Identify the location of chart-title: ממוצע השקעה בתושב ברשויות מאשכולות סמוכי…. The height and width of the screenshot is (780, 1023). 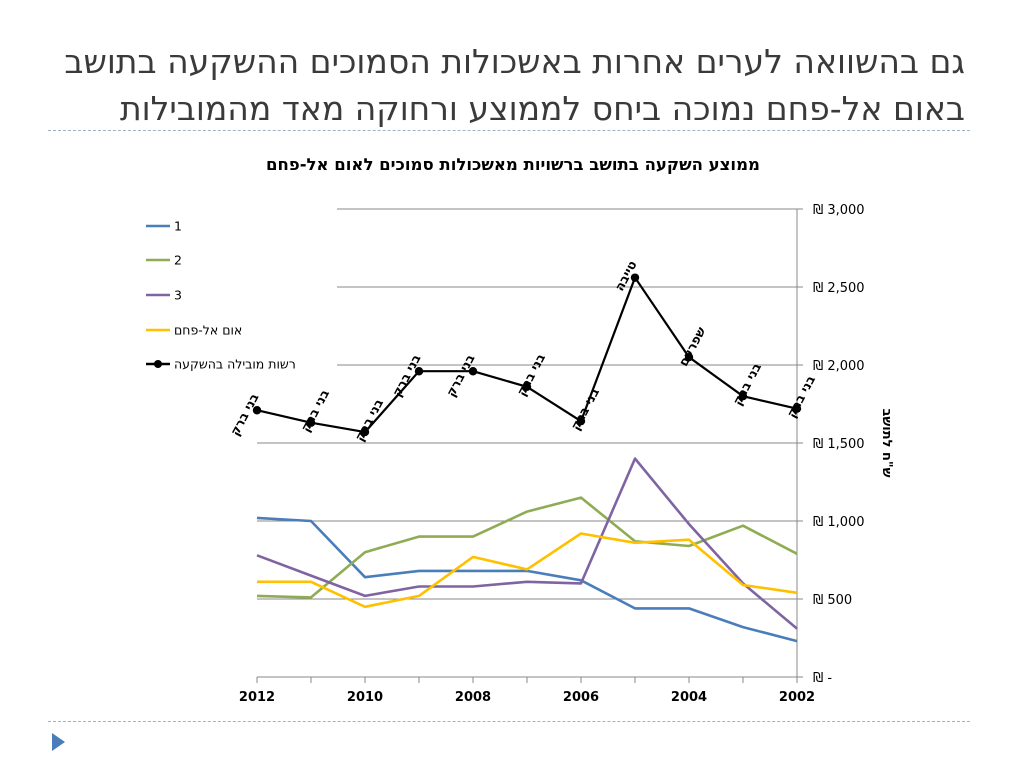
(513, 164).